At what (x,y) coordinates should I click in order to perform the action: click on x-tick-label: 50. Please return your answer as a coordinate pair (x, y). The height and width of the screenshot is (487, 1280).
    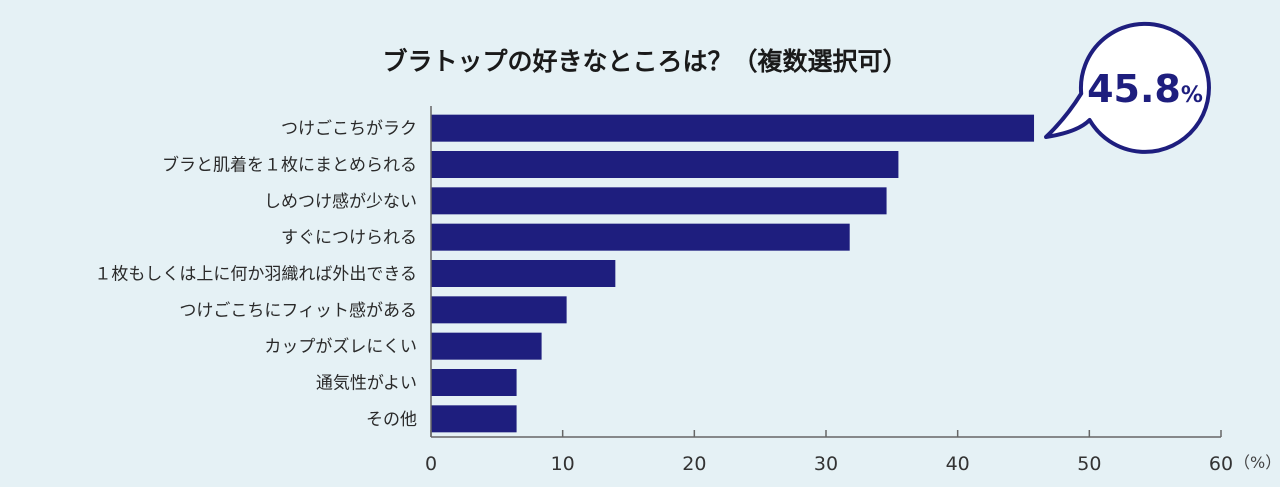
    Looking at the image, I should click on (1089, 464).